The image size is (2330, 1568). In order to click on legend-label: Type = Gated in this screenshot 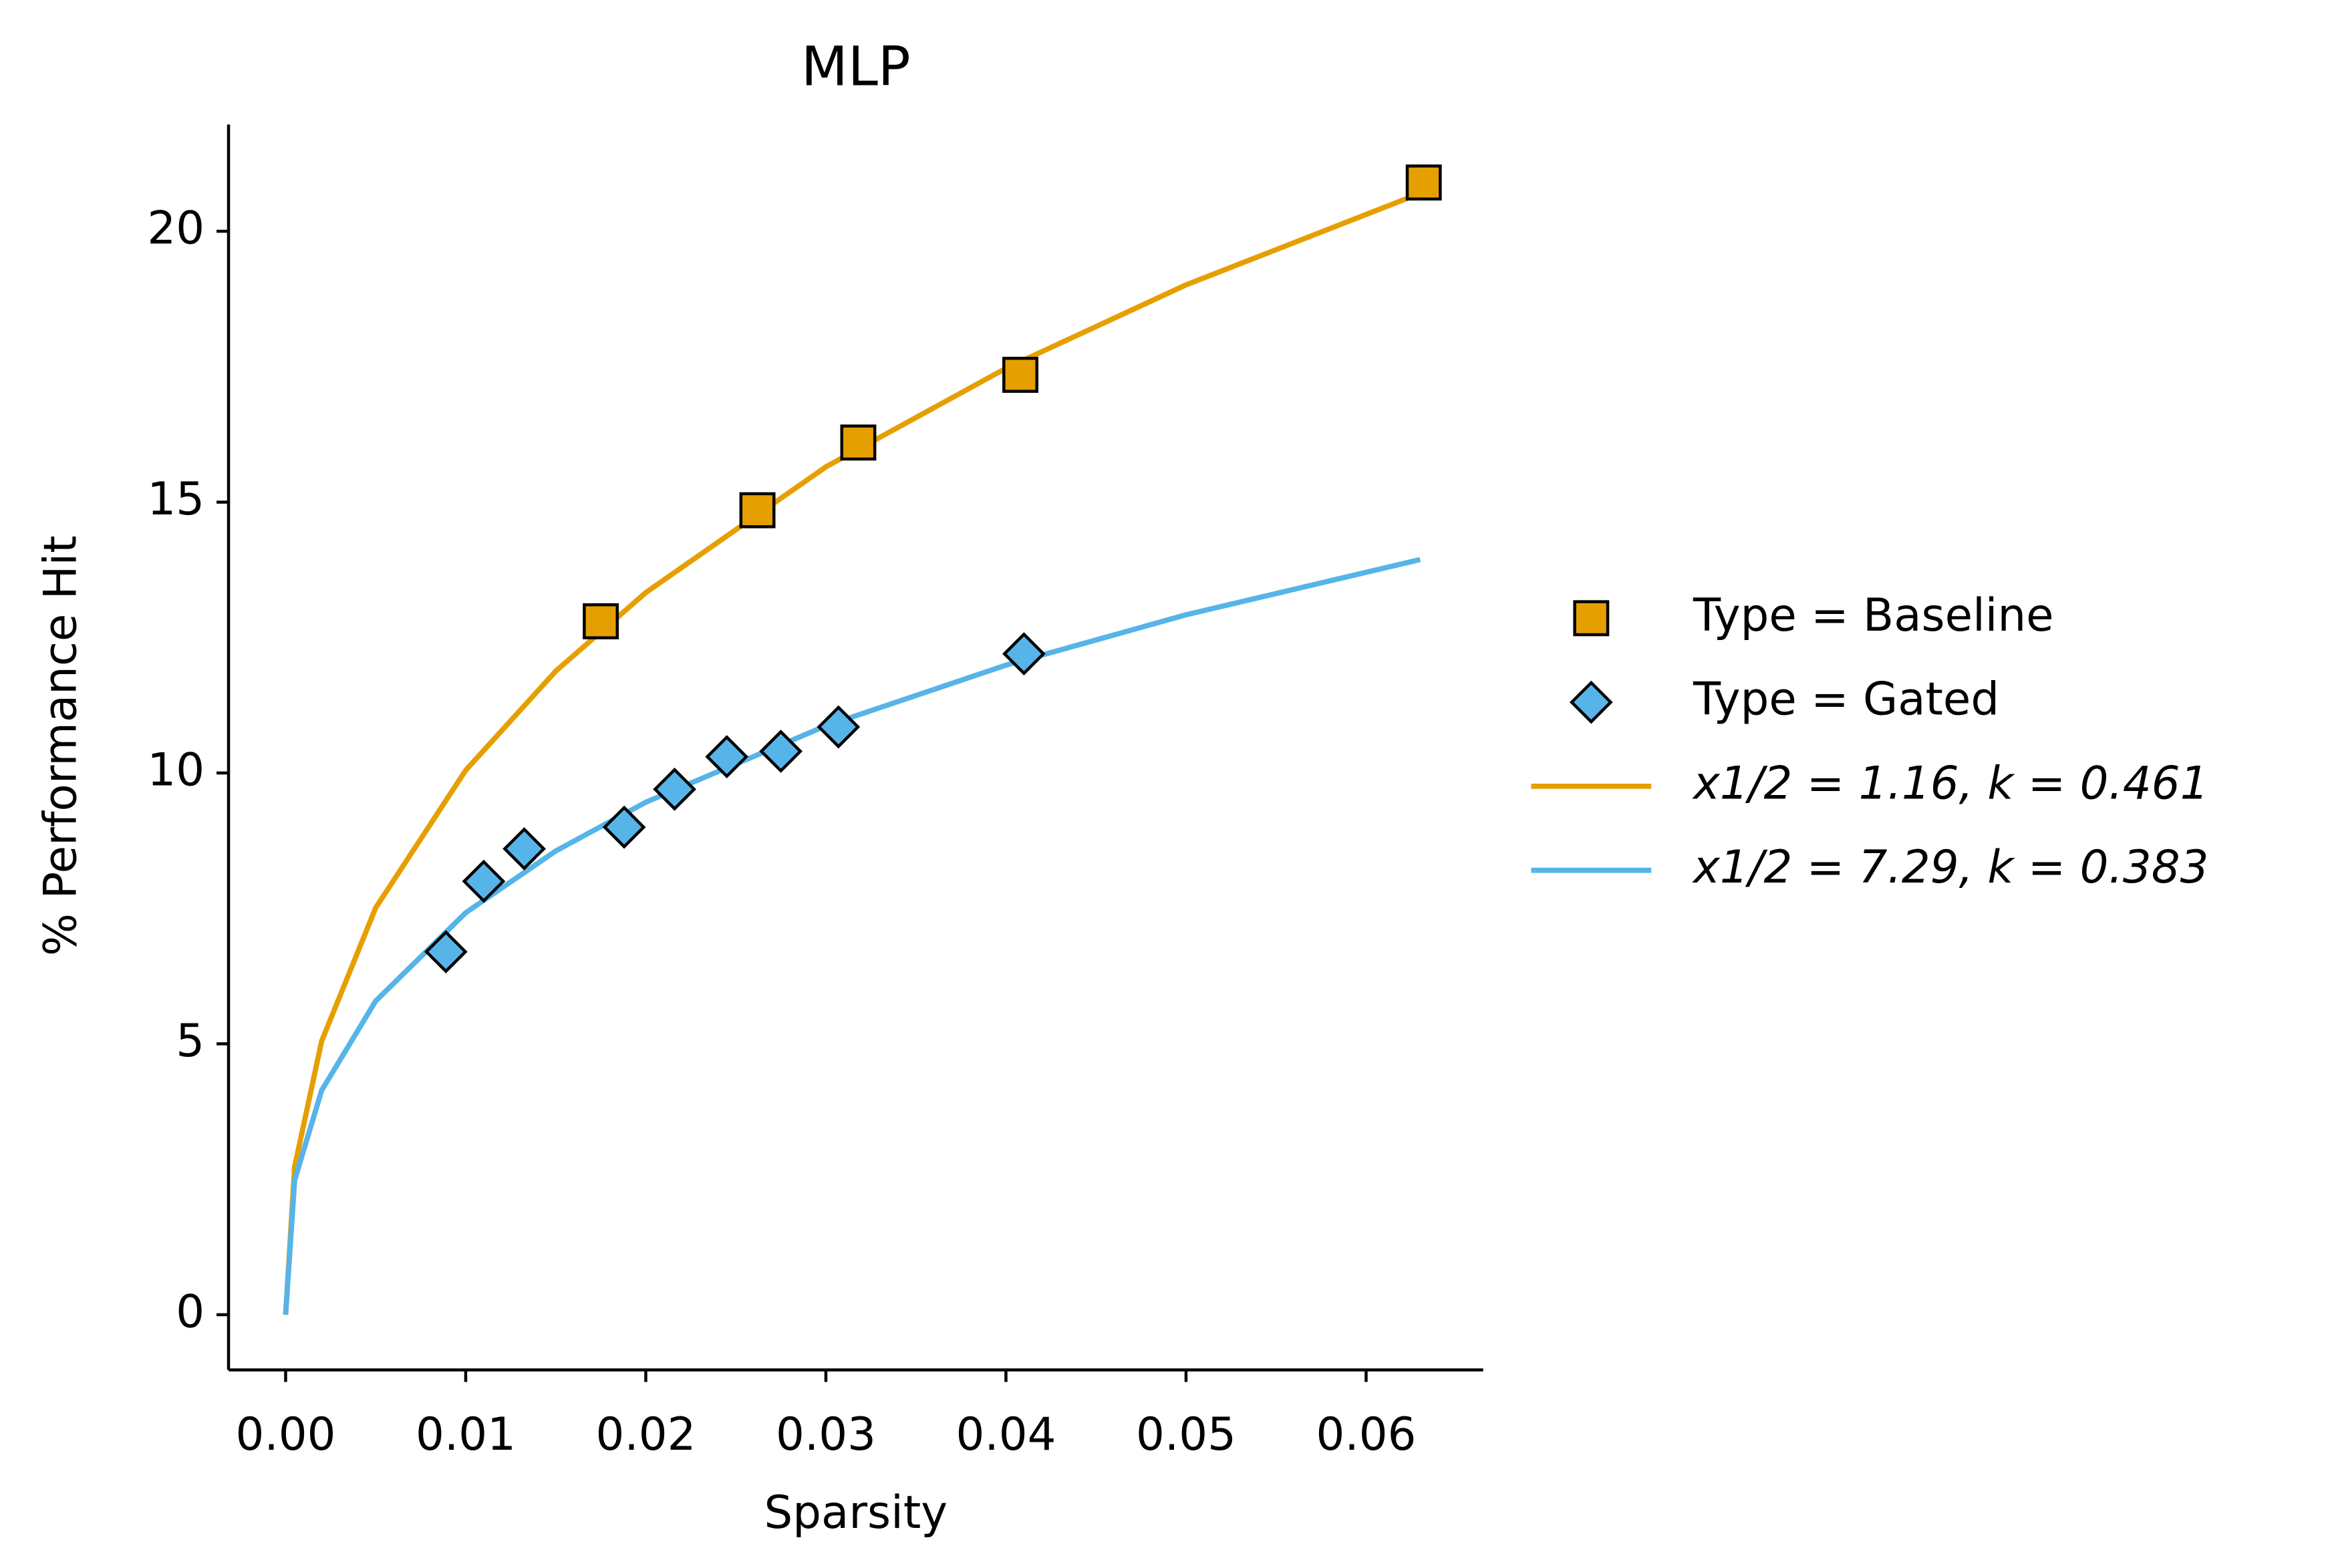, I will do `click(1846, 700)`.